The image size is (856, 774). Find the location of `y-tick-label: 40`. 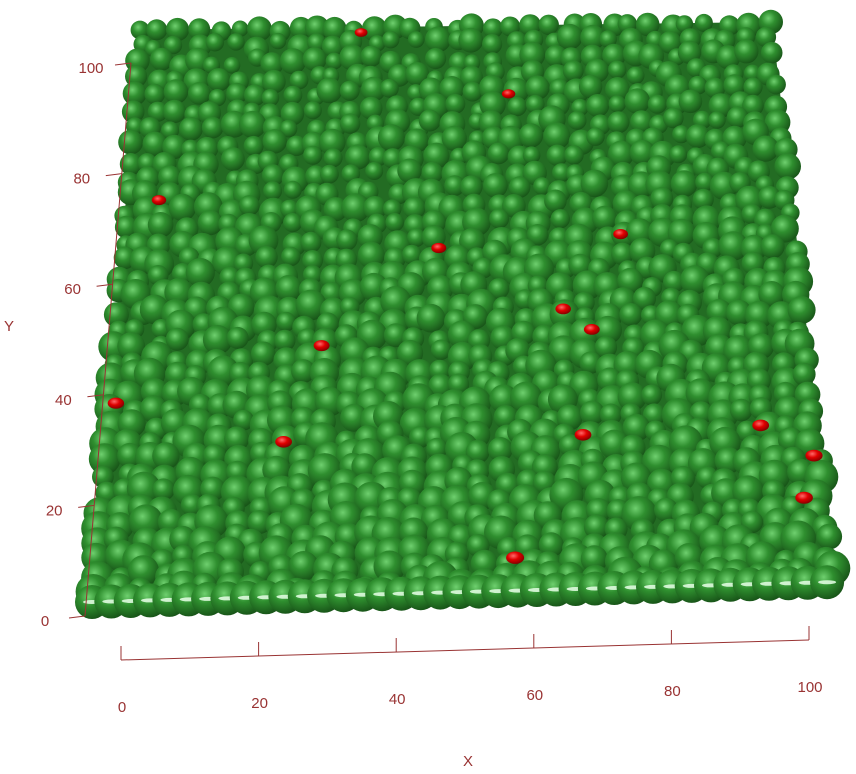

y-tick-label: 40 is located at coordinates (63, 400).